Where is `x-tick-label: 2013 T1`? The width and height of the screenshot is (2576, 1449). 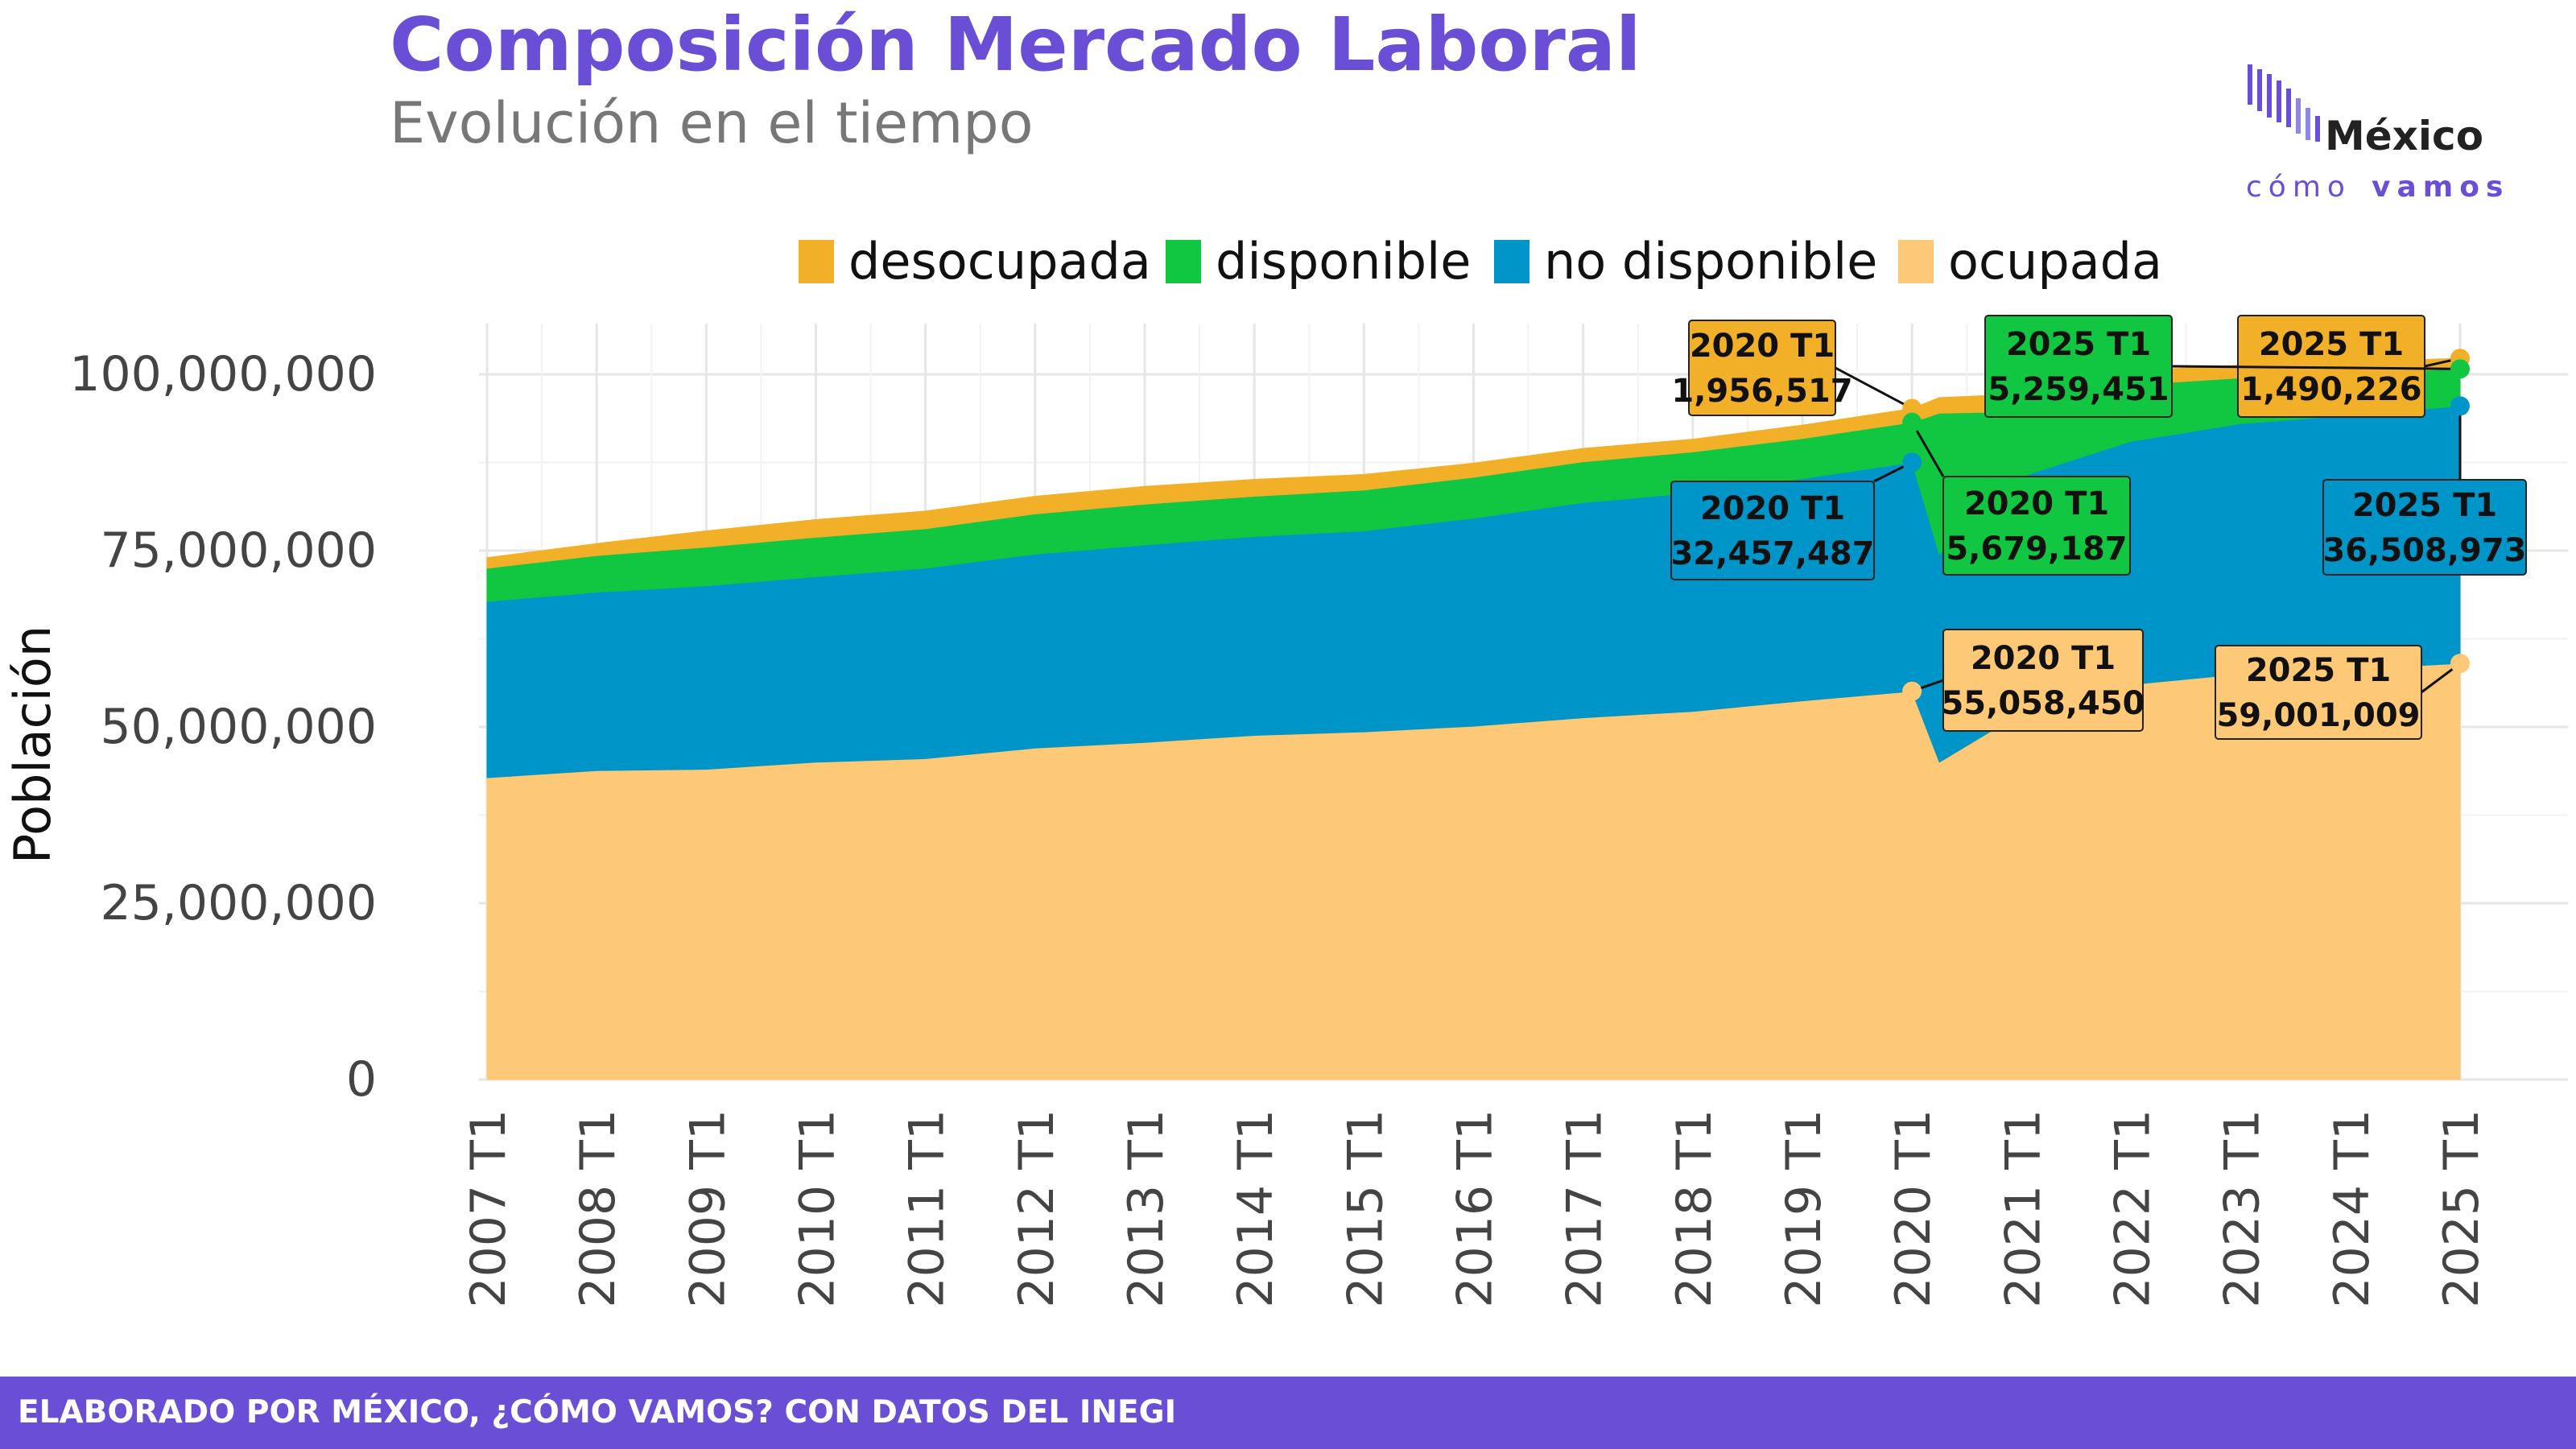
x-tick-label: 2013 T1 is located at coordinates (1146, 1208).